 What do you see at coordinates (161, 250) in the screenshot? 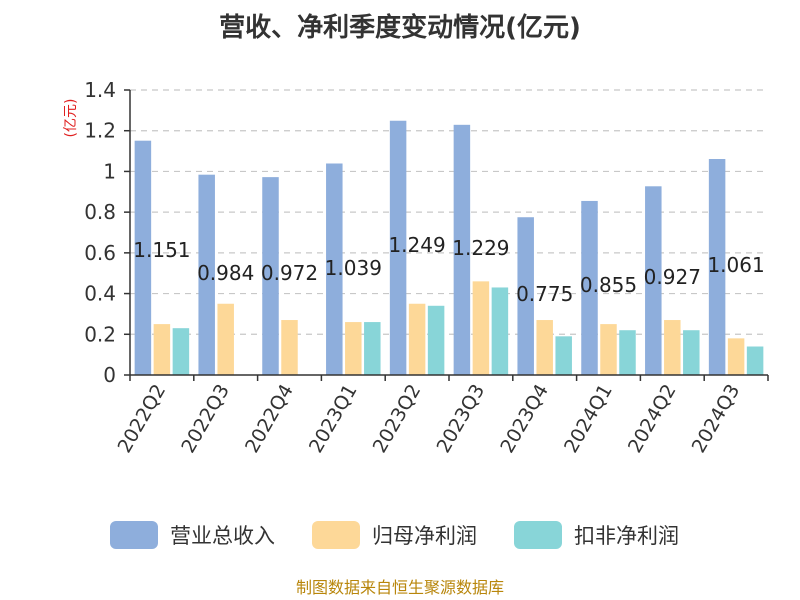
I see `revenue-data-label: 1.151` at bounding box center [161, 250].